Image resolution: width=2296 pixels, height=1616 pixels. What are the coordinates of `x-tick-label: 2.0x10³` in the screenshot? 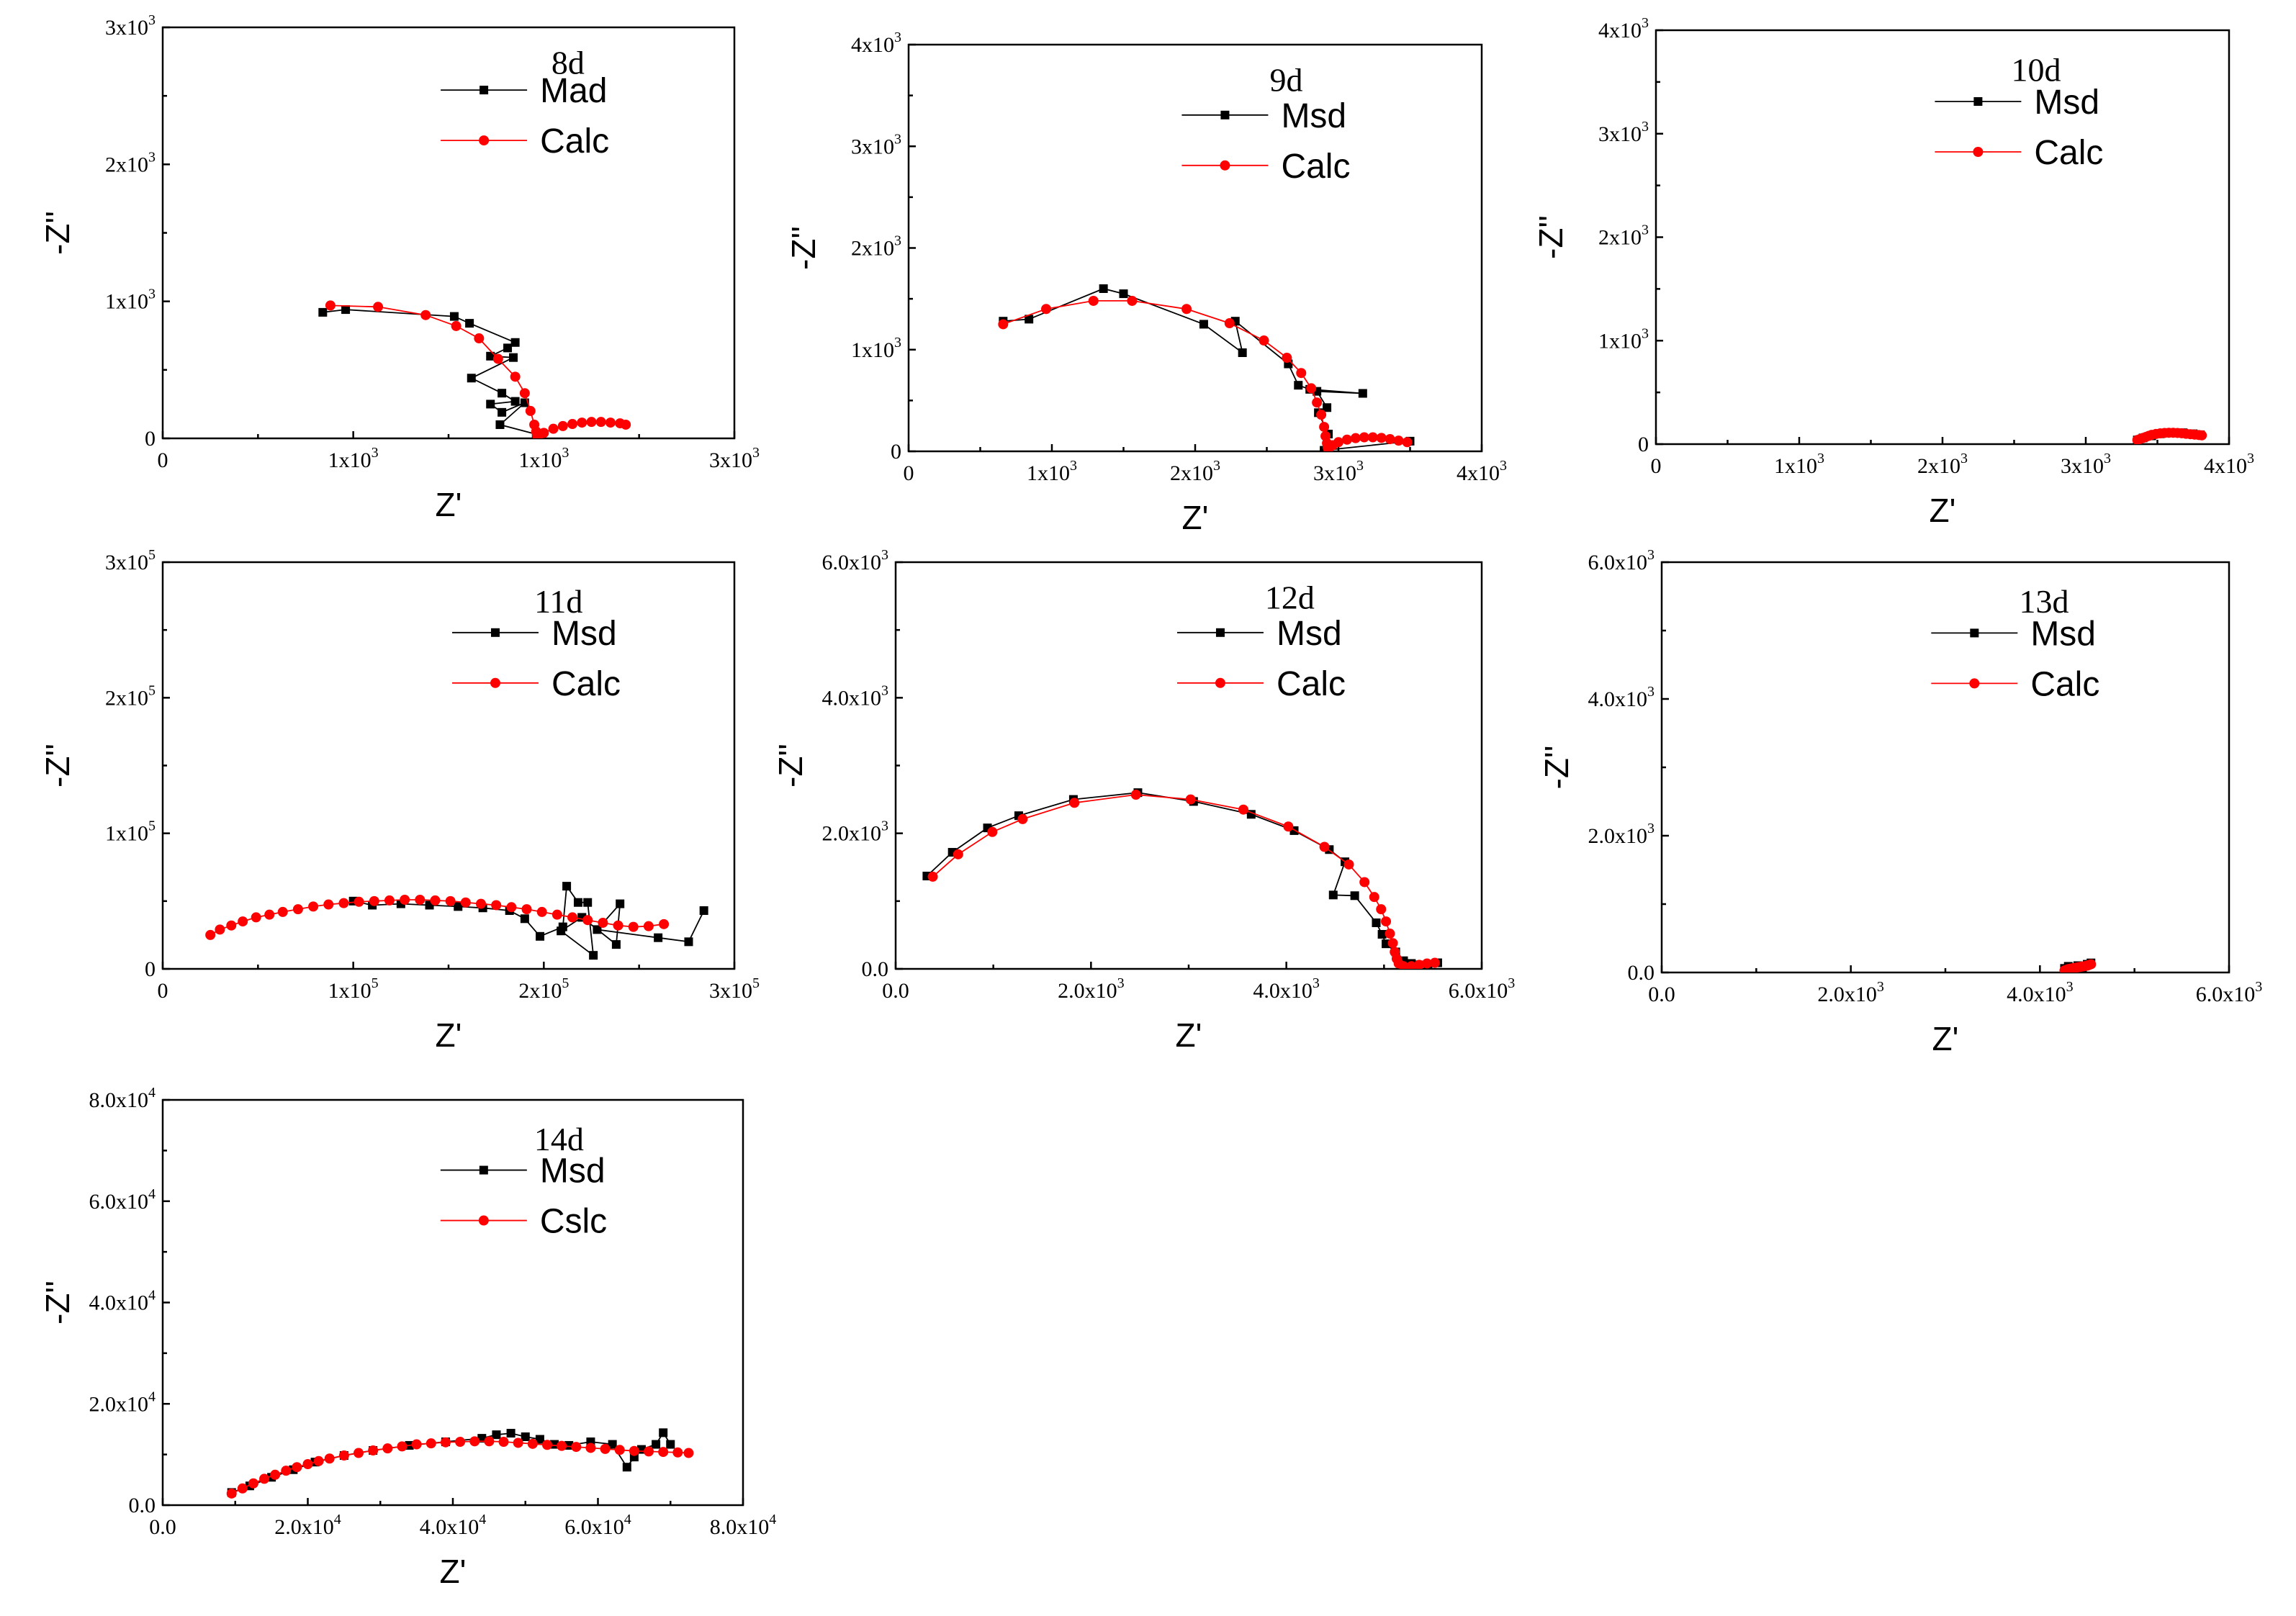 It's located at (1851, 993).